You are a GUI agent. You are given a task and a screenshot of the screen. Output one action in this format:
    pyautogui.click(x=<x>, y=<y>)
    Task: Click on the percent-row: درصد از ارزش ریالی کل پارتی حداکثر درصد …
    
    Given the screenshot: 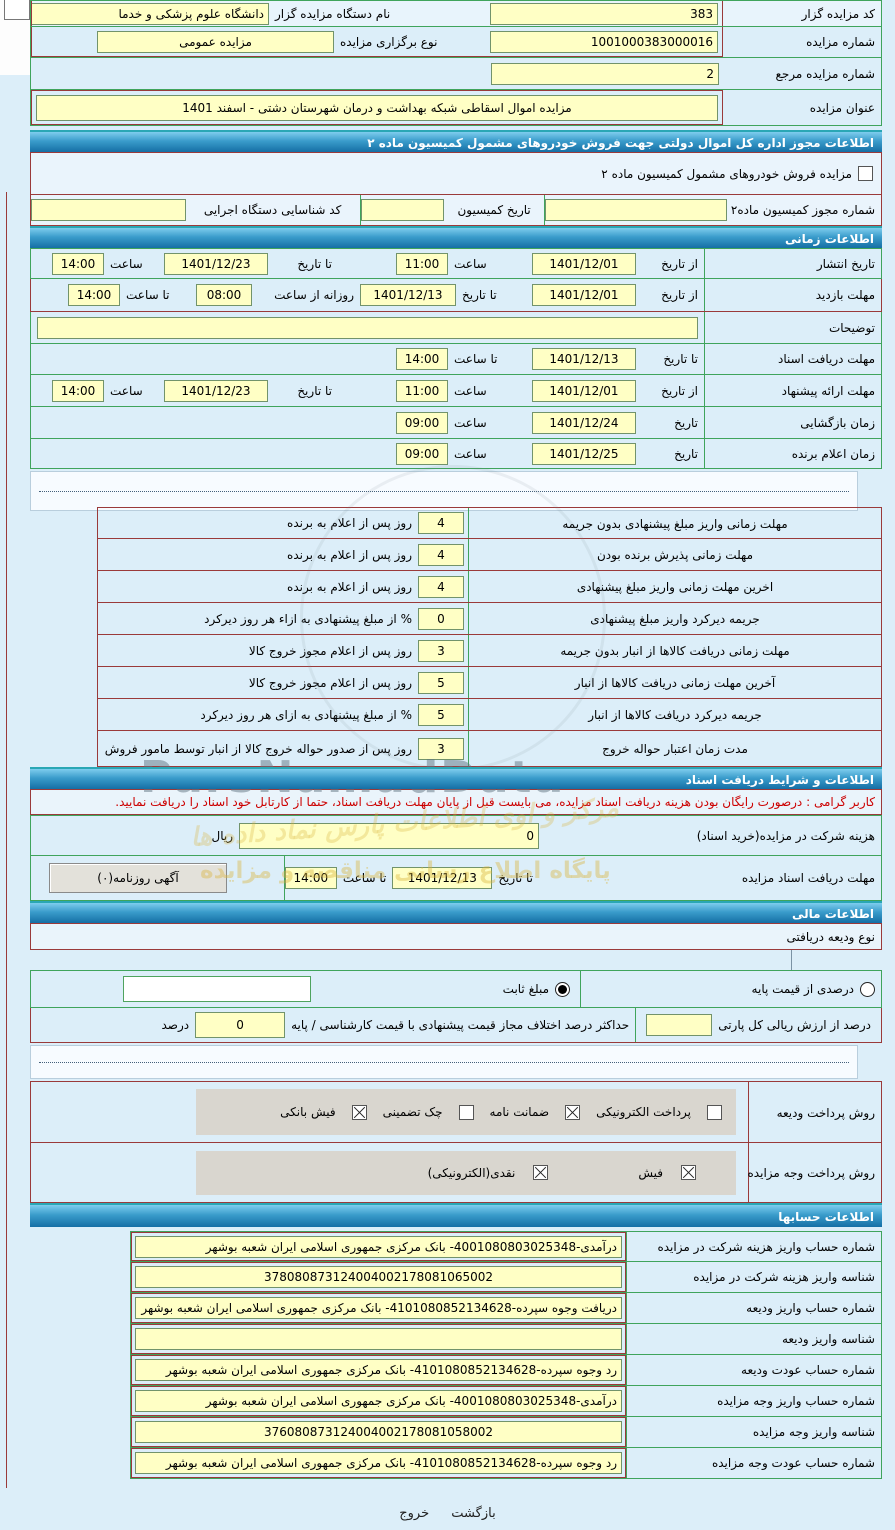 What is the action you would take?
    pyautogui.click(x=456, y=1025)
    